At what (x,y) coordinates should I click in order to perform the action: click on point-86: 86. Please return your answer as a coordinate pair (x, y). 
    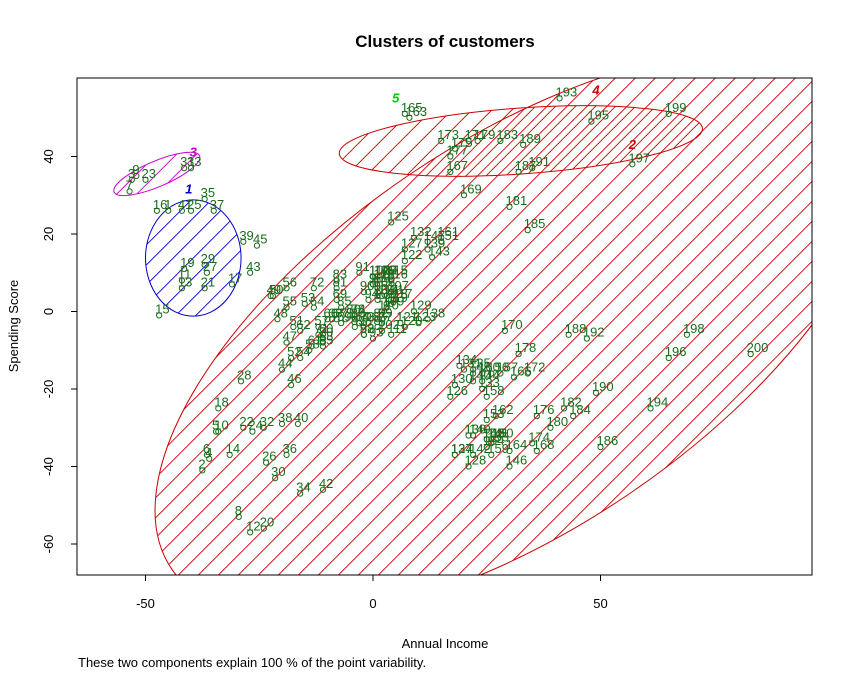
    Looking at the image, I should click on (353, 310).